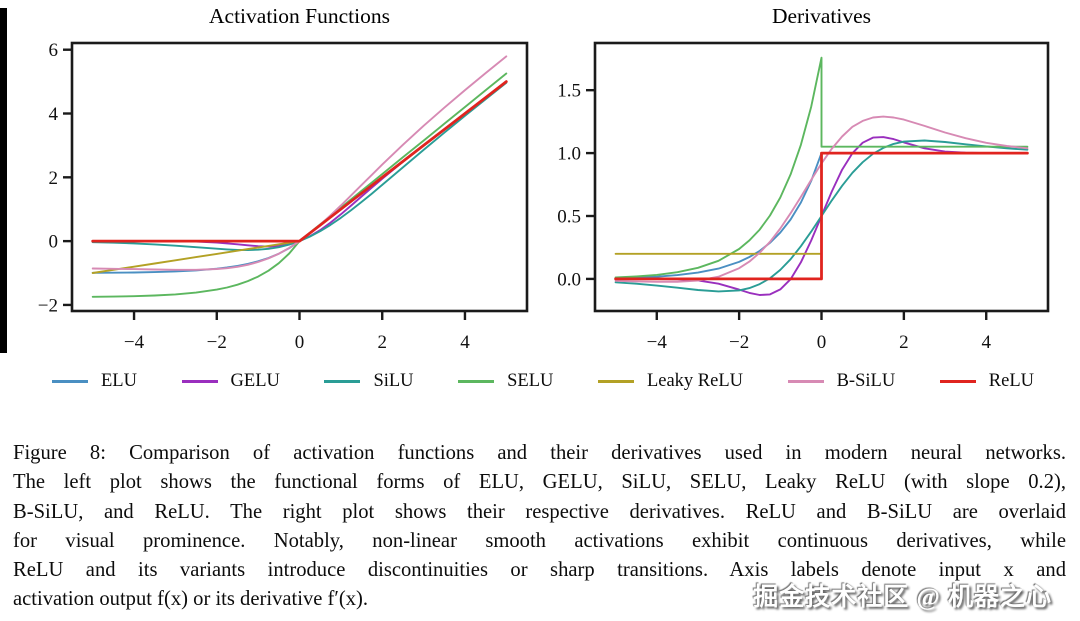 The height and width of the screenshot is (621, 1080). I want to click on legend: ELU GELU SiLU SELU Leaky ReLU B-SiLU ReLU, so click(540, 381).